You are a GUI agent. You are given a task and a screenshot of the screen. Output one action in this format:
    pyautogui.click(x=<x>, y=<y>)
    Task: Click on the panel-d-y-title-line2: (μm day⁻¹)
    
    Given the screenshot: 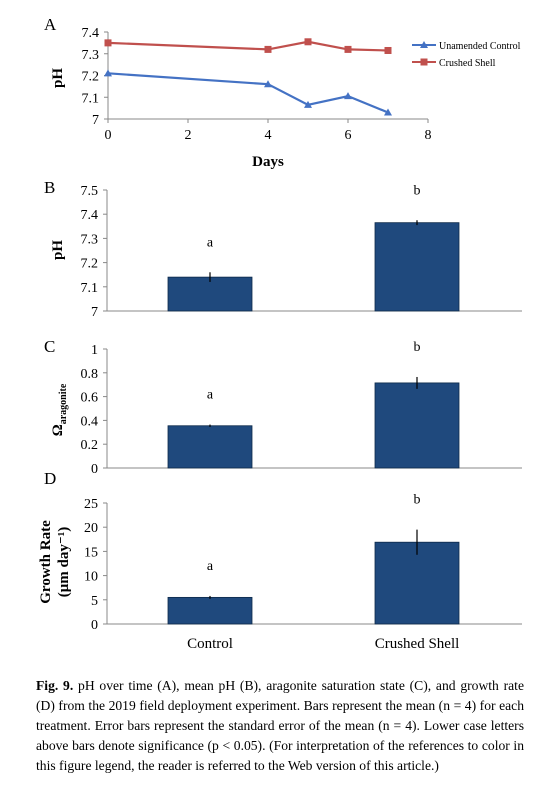 What is the action you would take?
    pyautogui.click(x=64, y=562)
    